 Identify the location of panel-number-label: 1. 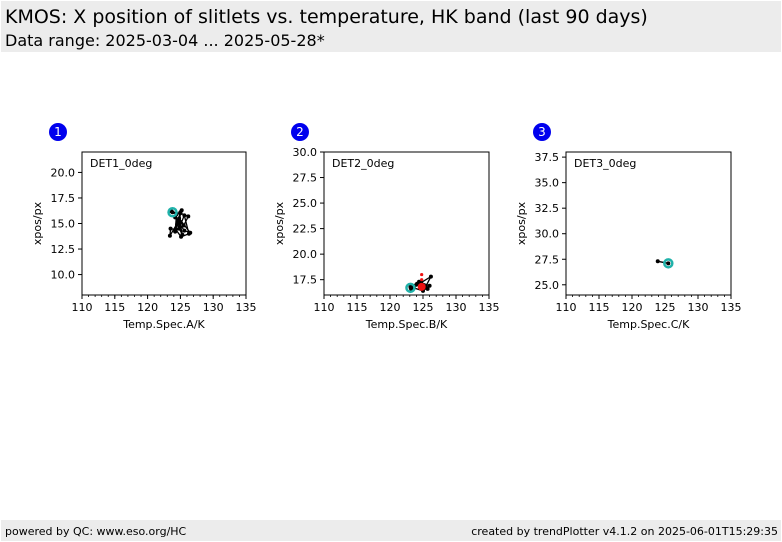
(58, 132).